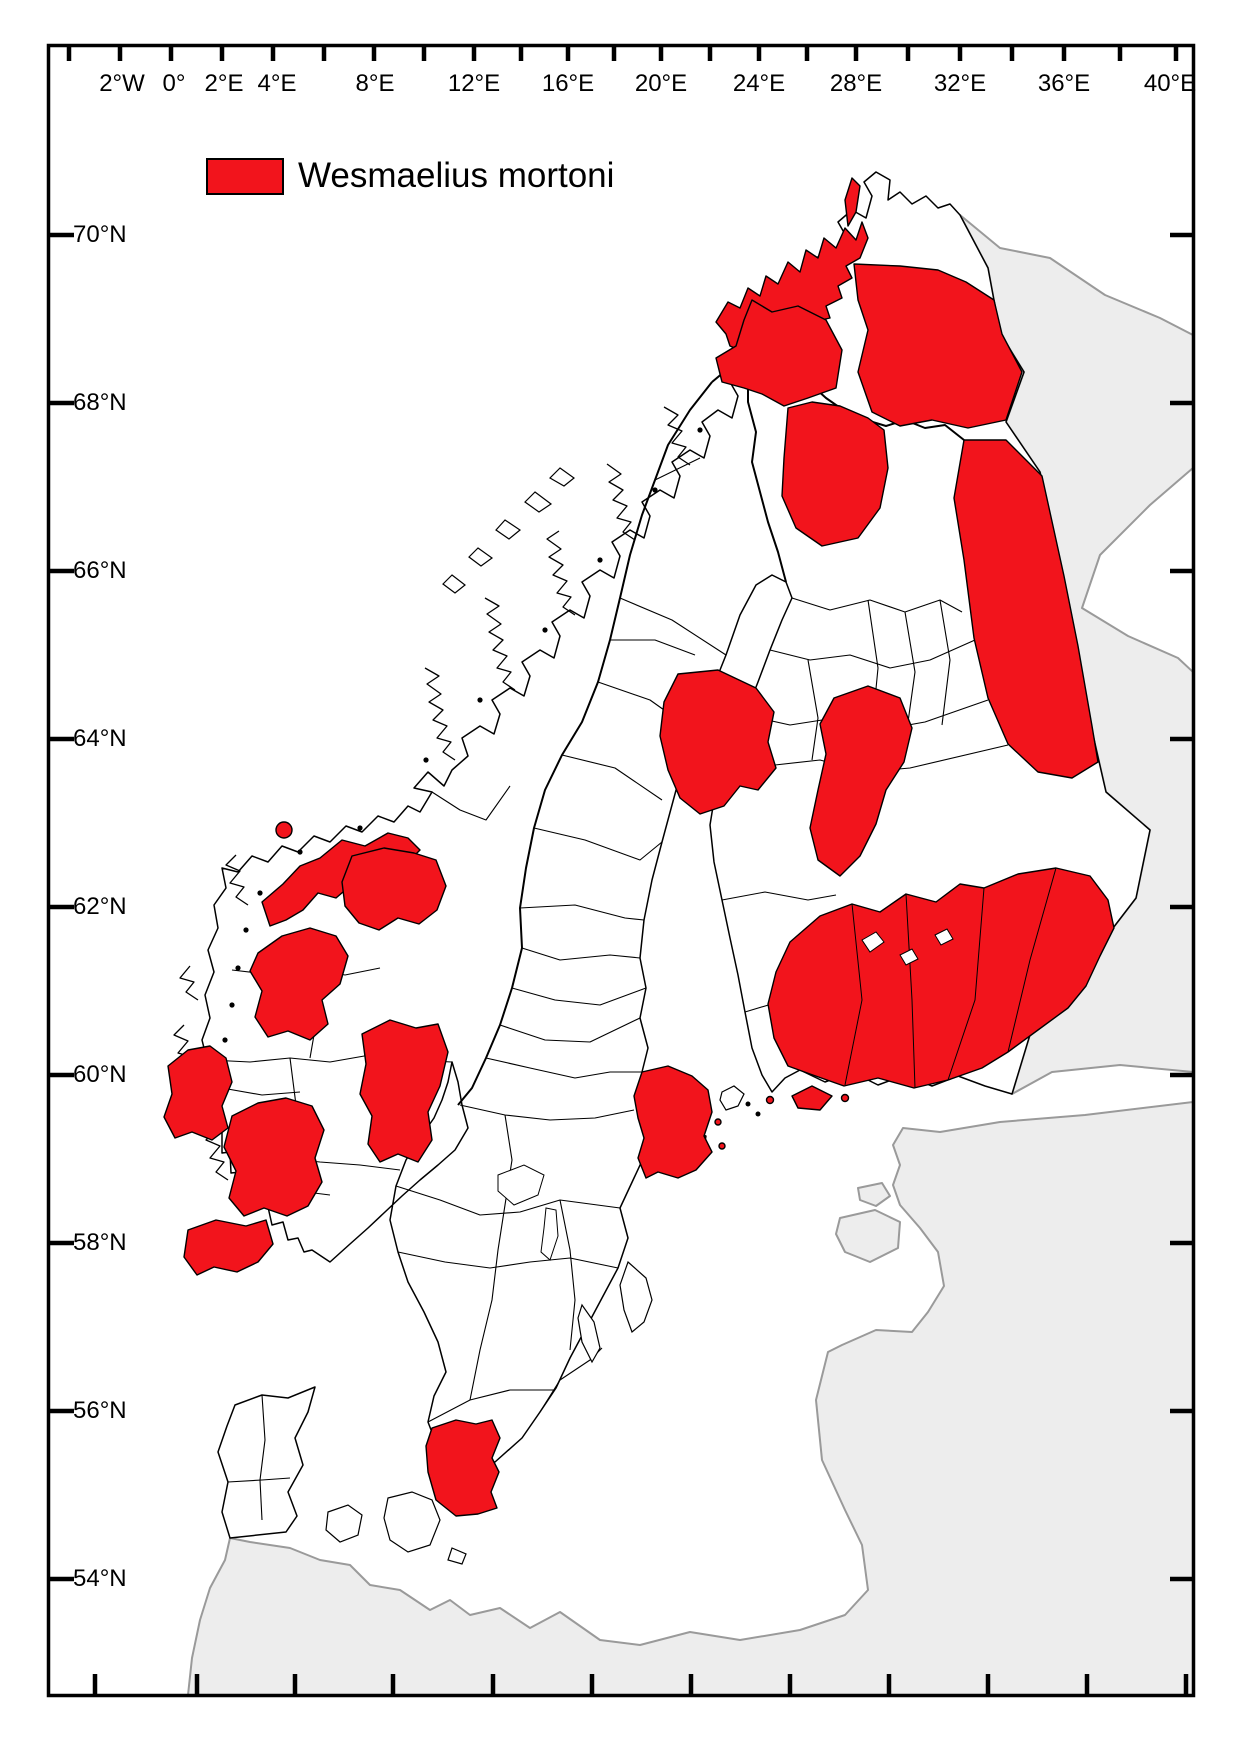  What do you see at coordinates (245, 176) in the screenshot?
I see `legend-swatch` at bounding box center [245, 176].